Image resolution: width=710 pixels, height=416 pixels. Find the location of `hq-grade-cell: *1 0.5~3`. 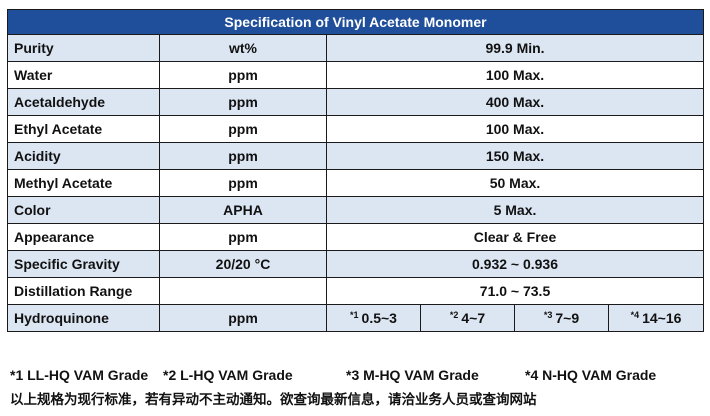

hq-grade-cell: *1 0.5~3 is located at coordinates (373, 318).